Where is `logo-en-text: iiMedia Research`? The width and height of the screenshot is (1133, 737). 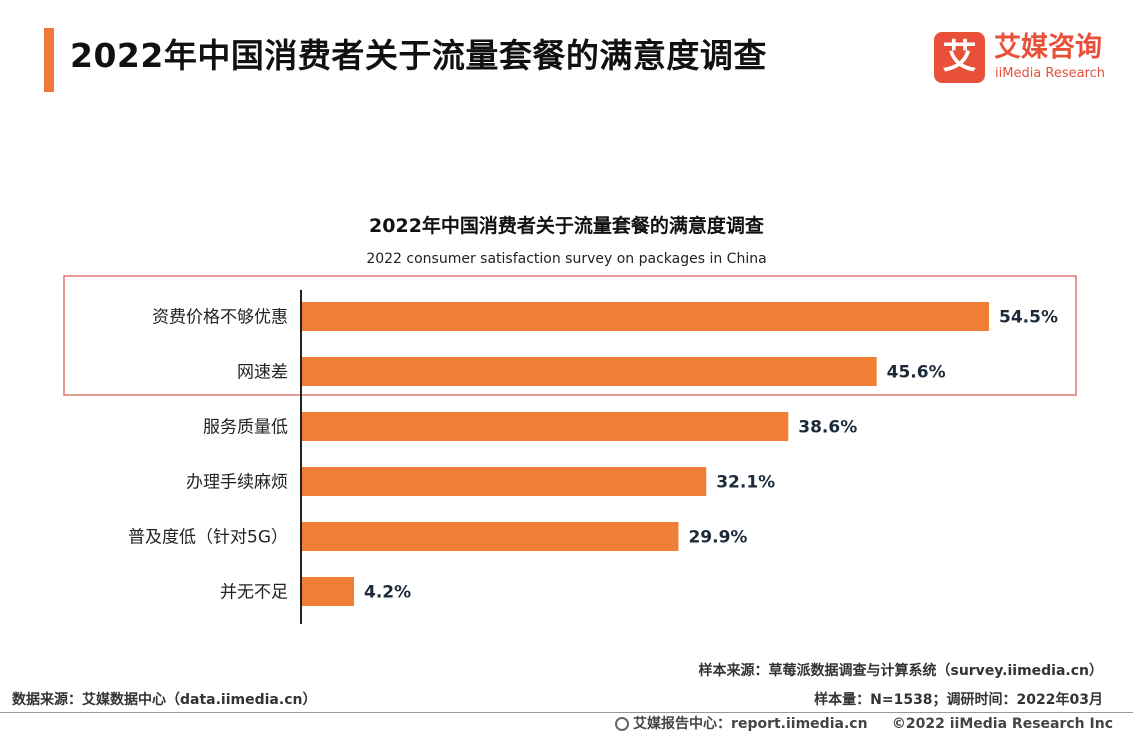 logo-en-text: iiMedia Research is located at coordinates (1050, 73).